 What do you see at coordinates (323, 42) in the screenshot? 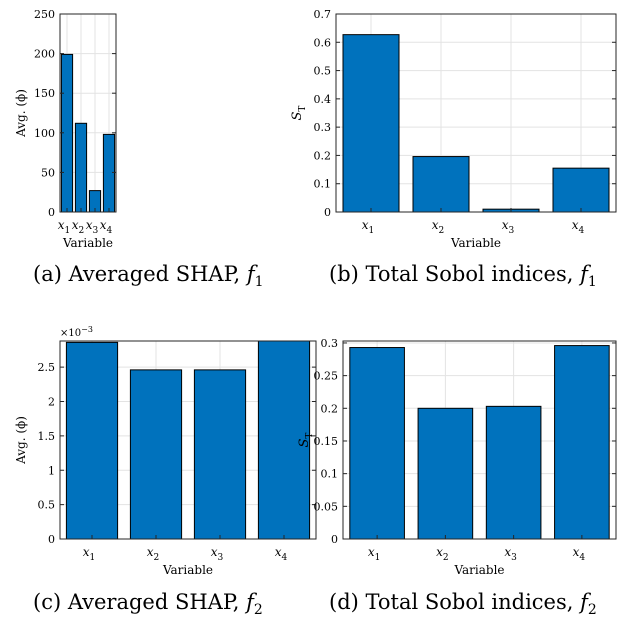
I see `ytick-label: 0.6` at bounding box center [323, 42].